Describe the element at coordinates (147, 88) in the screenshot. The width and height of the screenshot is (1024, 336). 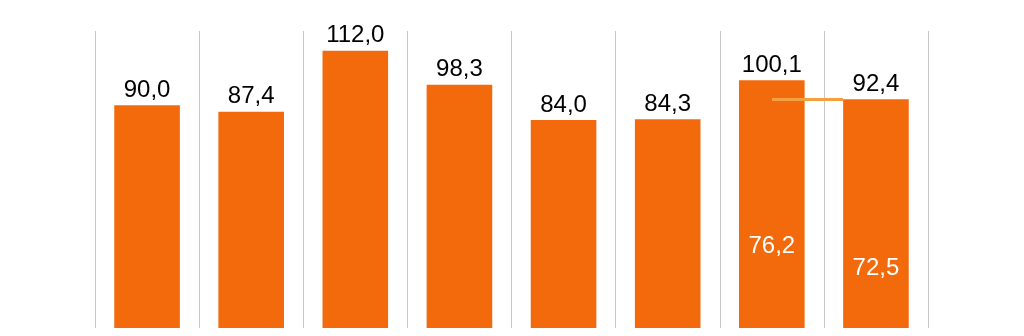
I see `data-label: 90,0` at that location.